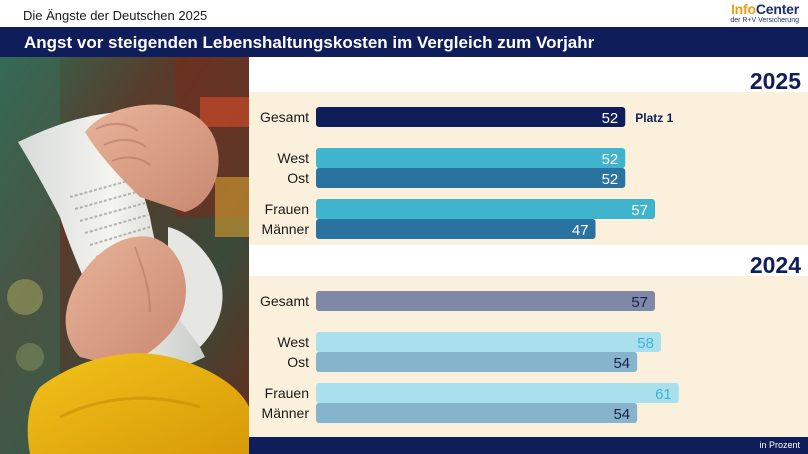  Describe the element at coordinates (485, 209) in the screenshot. I see `bar-2025-frauen` at that location.